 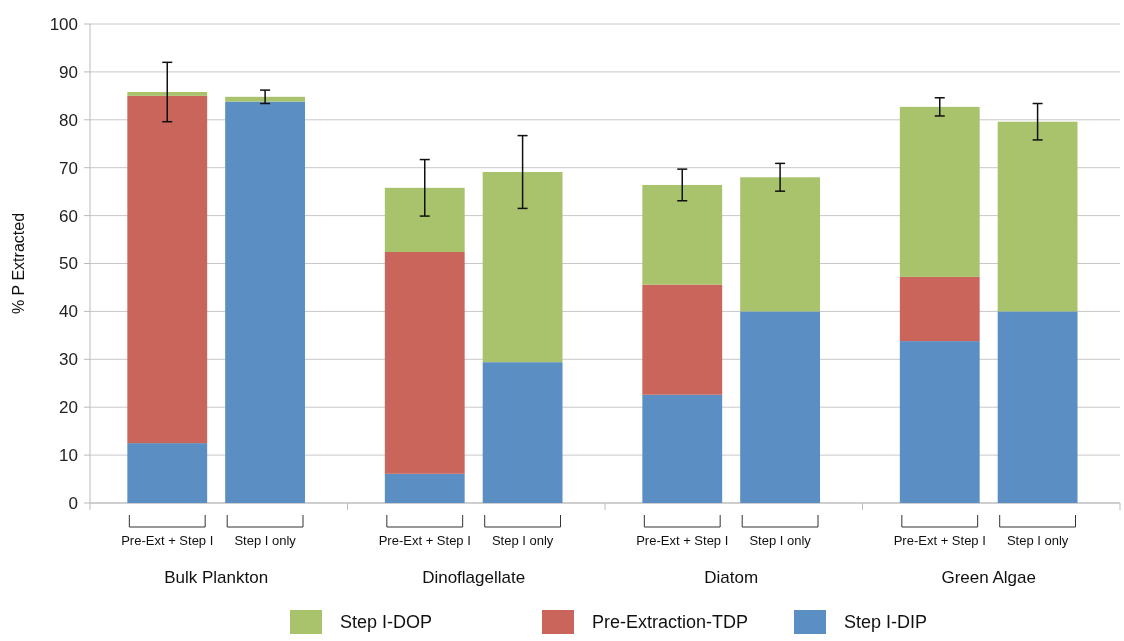 What do you see at coordinates (886, 622) in the screenshot?
I see `legend-label: Step I-DIP` at bounding box center [886, 622].